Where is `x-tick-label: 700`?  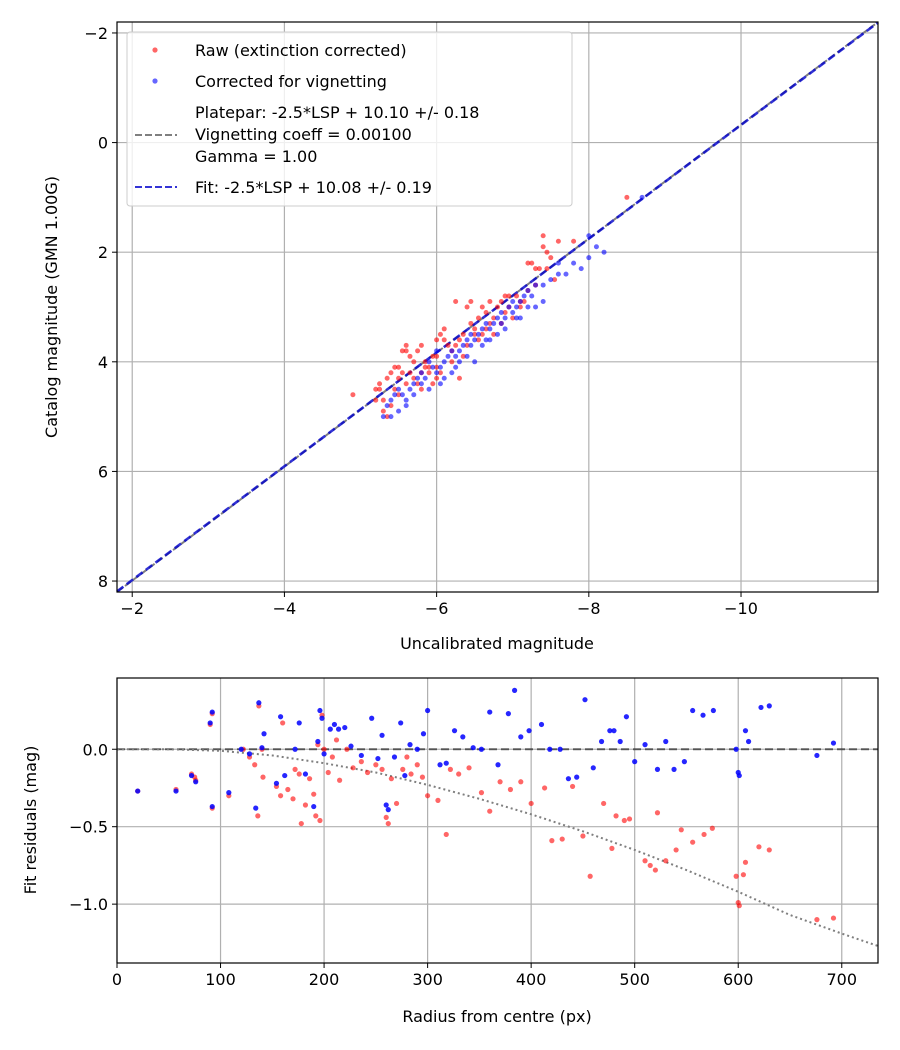 x-tick-label: 700 is located at coordinates (841, 979).